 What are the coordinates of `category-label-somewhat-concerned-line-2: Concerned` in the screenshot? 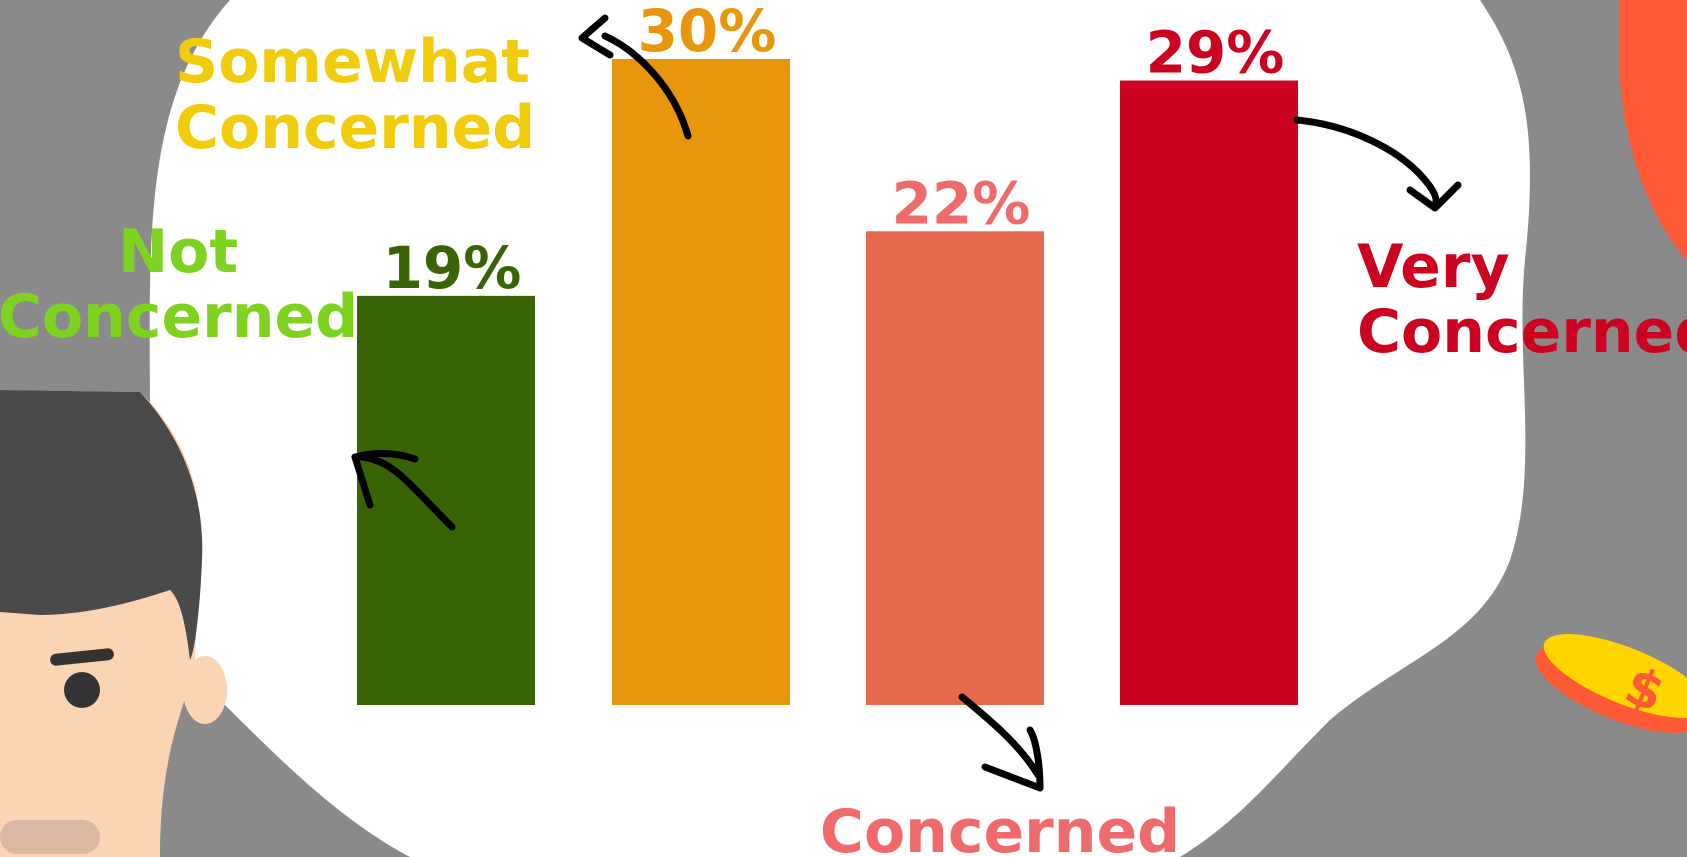 It's located at (355, 128).